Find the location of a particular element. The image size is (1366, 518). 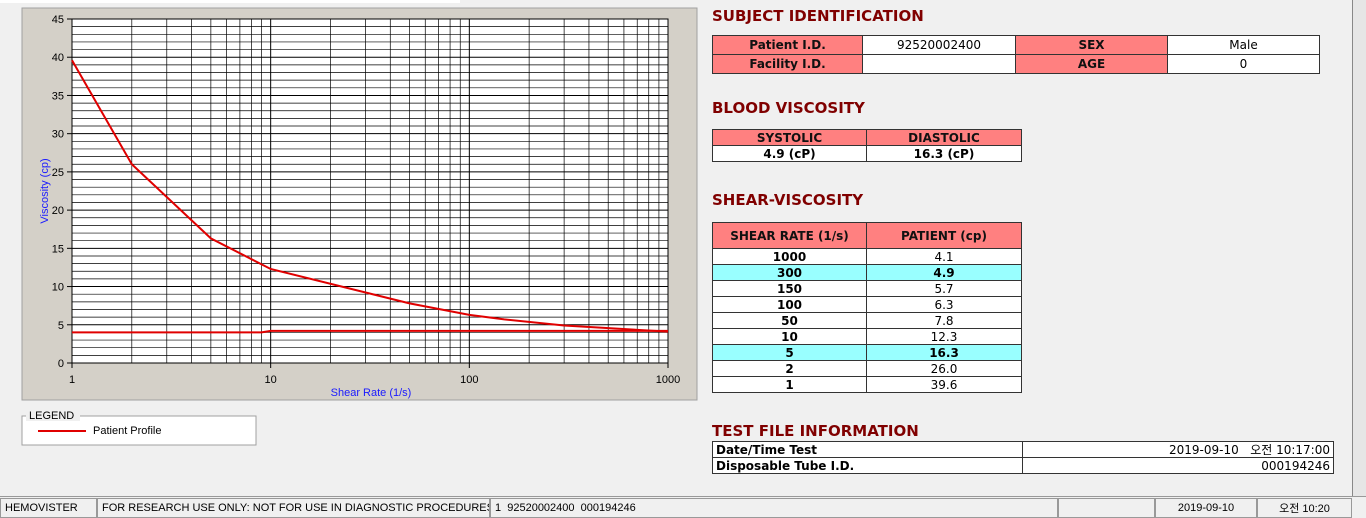

status-cell is located at coordinates (1106, 508).